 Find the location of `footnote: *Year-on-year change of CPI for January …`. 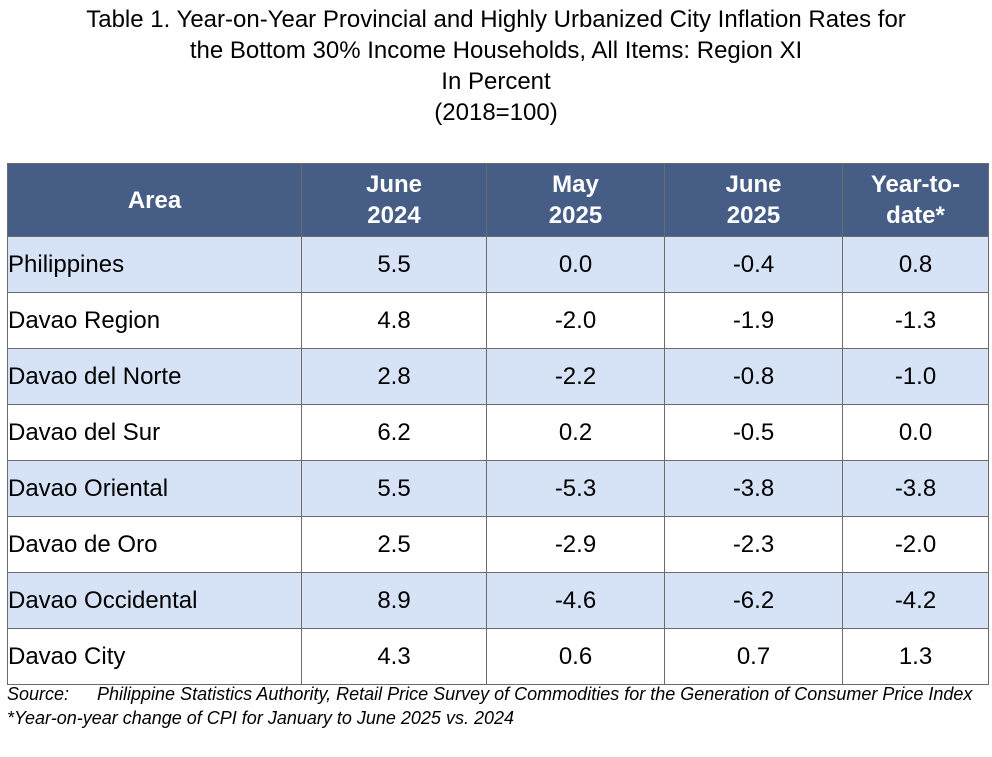

footnote: *Year-on-year change of CPI for January … is located at coordinates (260, 718).